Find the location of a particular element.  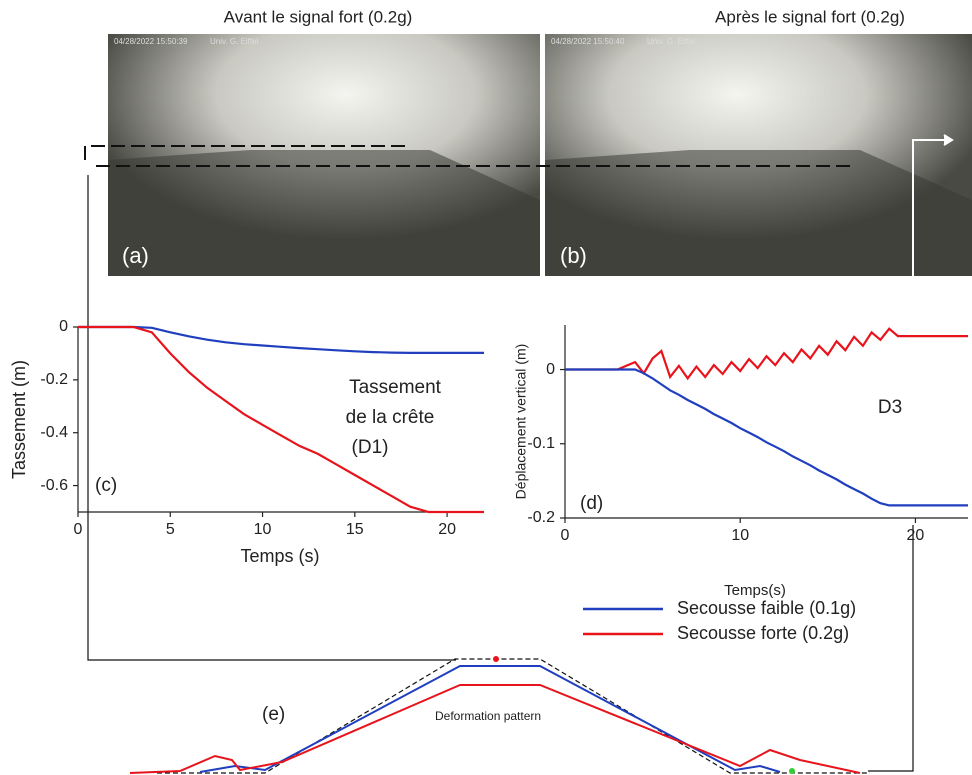

x-tick-label: 15 is located at coordinates (355, 529).